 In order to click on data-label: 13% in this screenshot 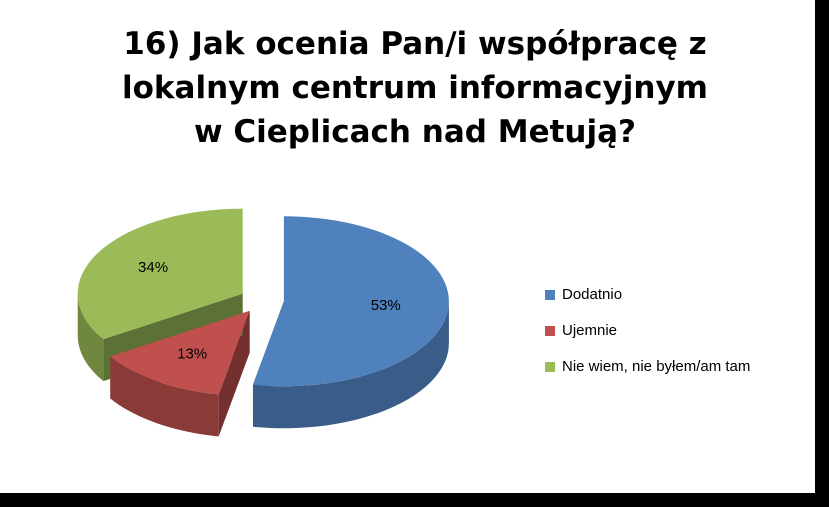, I will do `click(192, 353)`.